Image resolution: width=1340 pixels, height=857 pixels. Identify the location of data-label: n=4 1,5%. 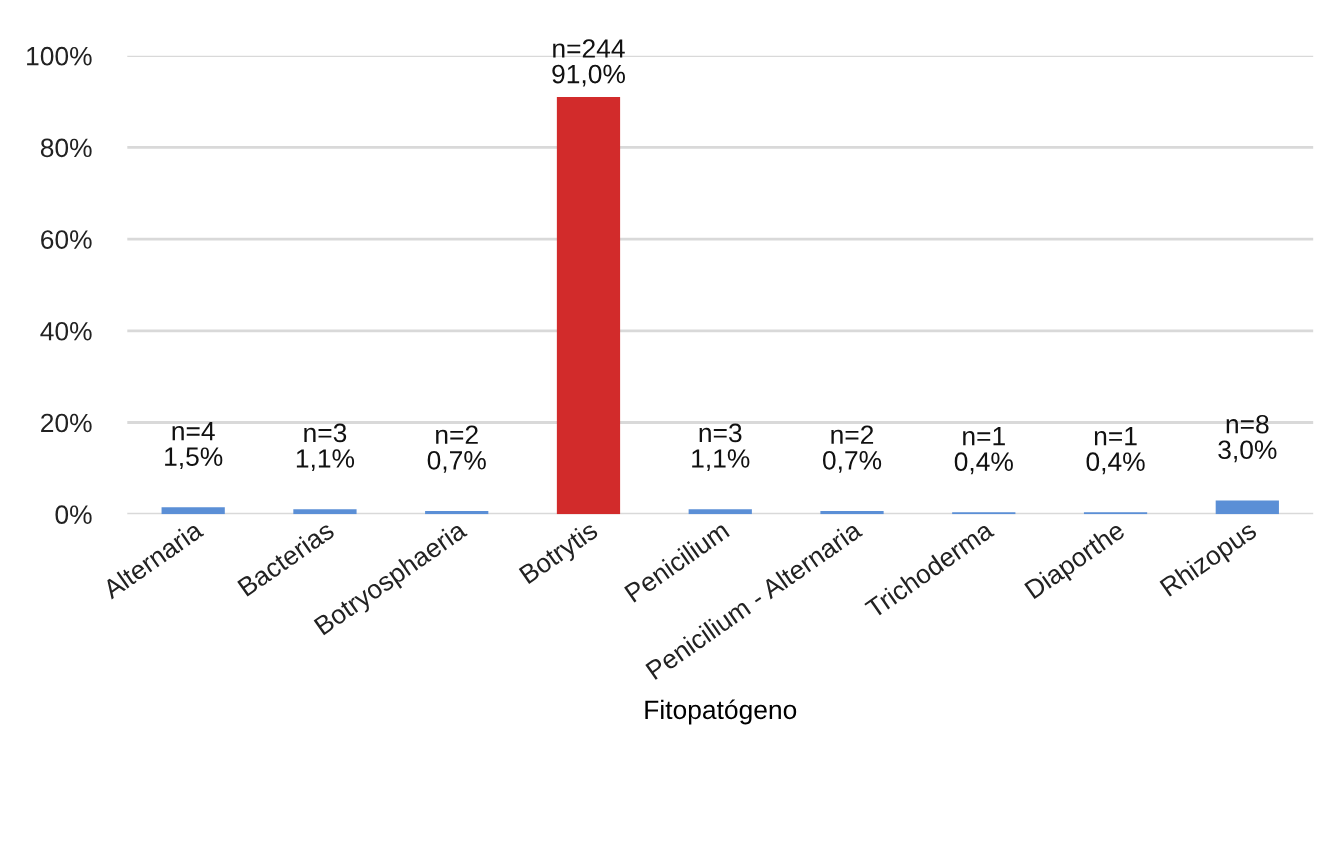
(194, 446).